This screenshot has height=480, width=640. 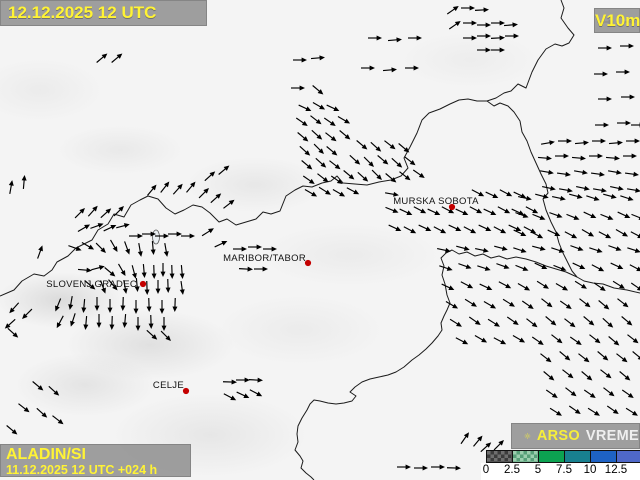 I want to click on legend-tick-label: 2.5, so click(x=512, y=470).